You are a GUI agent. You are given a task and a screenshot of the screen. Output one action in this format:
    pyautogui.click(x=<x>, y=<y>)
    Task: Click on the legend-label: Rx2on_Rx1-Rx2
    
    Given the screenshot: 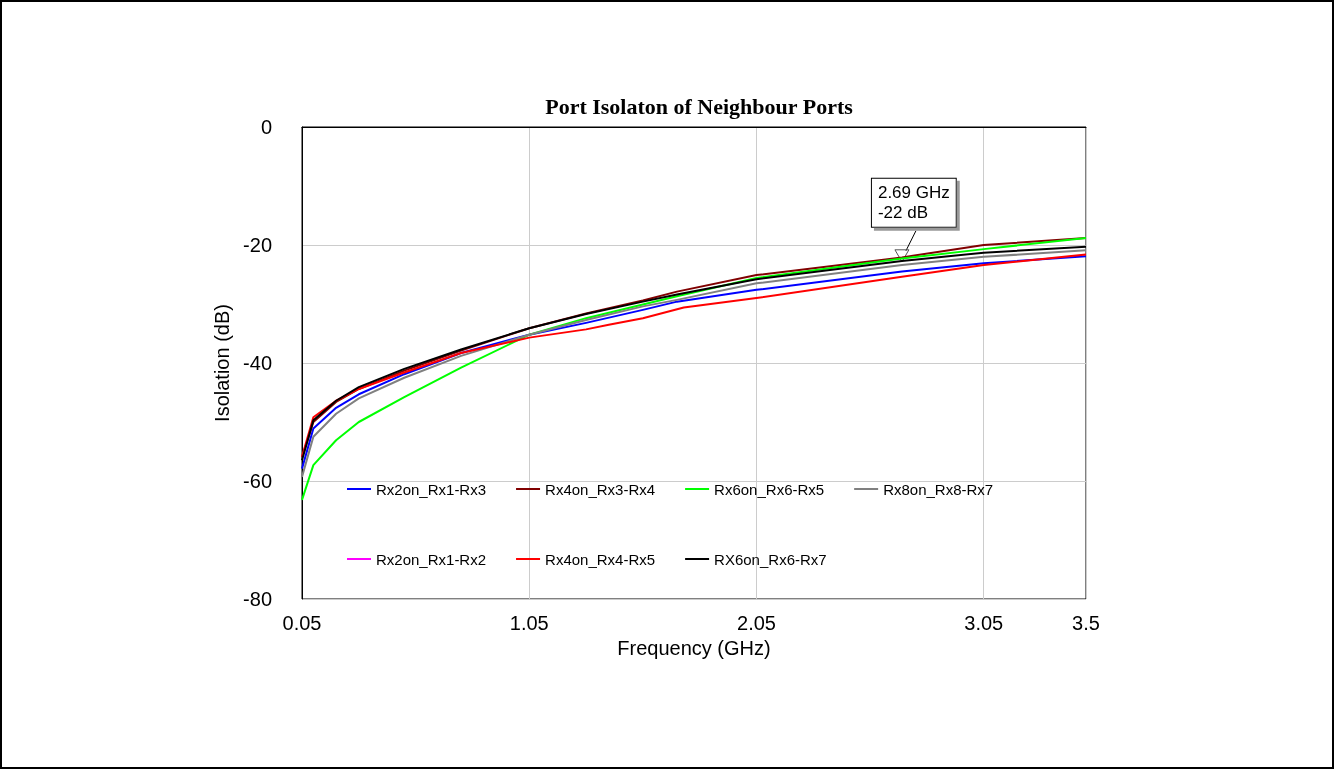 What is the action you would take?
    pyautogui.click(x=431, y=559)
    